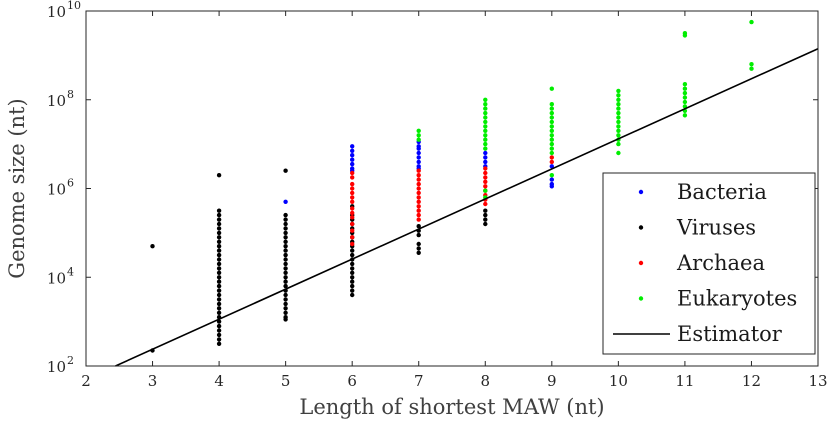  What do you see at coordinates (722, 192) in the screenshot?
I see `legend-label-bacteria: Bacteria` at bounding box center [722, 192].